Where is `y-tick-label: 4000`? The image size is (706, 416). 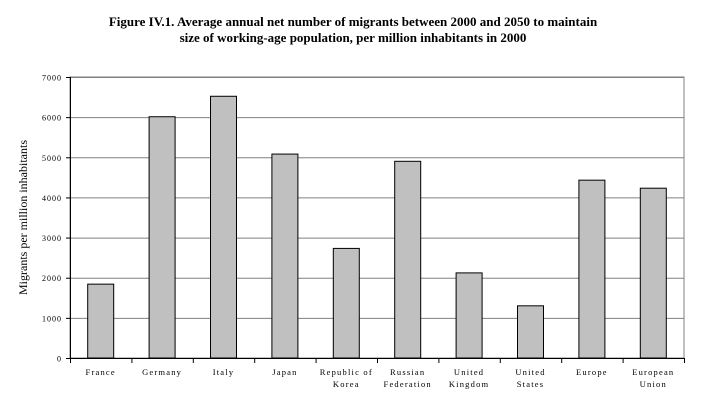
y-tick-label: 4000 is located at coordinates (52, 198).